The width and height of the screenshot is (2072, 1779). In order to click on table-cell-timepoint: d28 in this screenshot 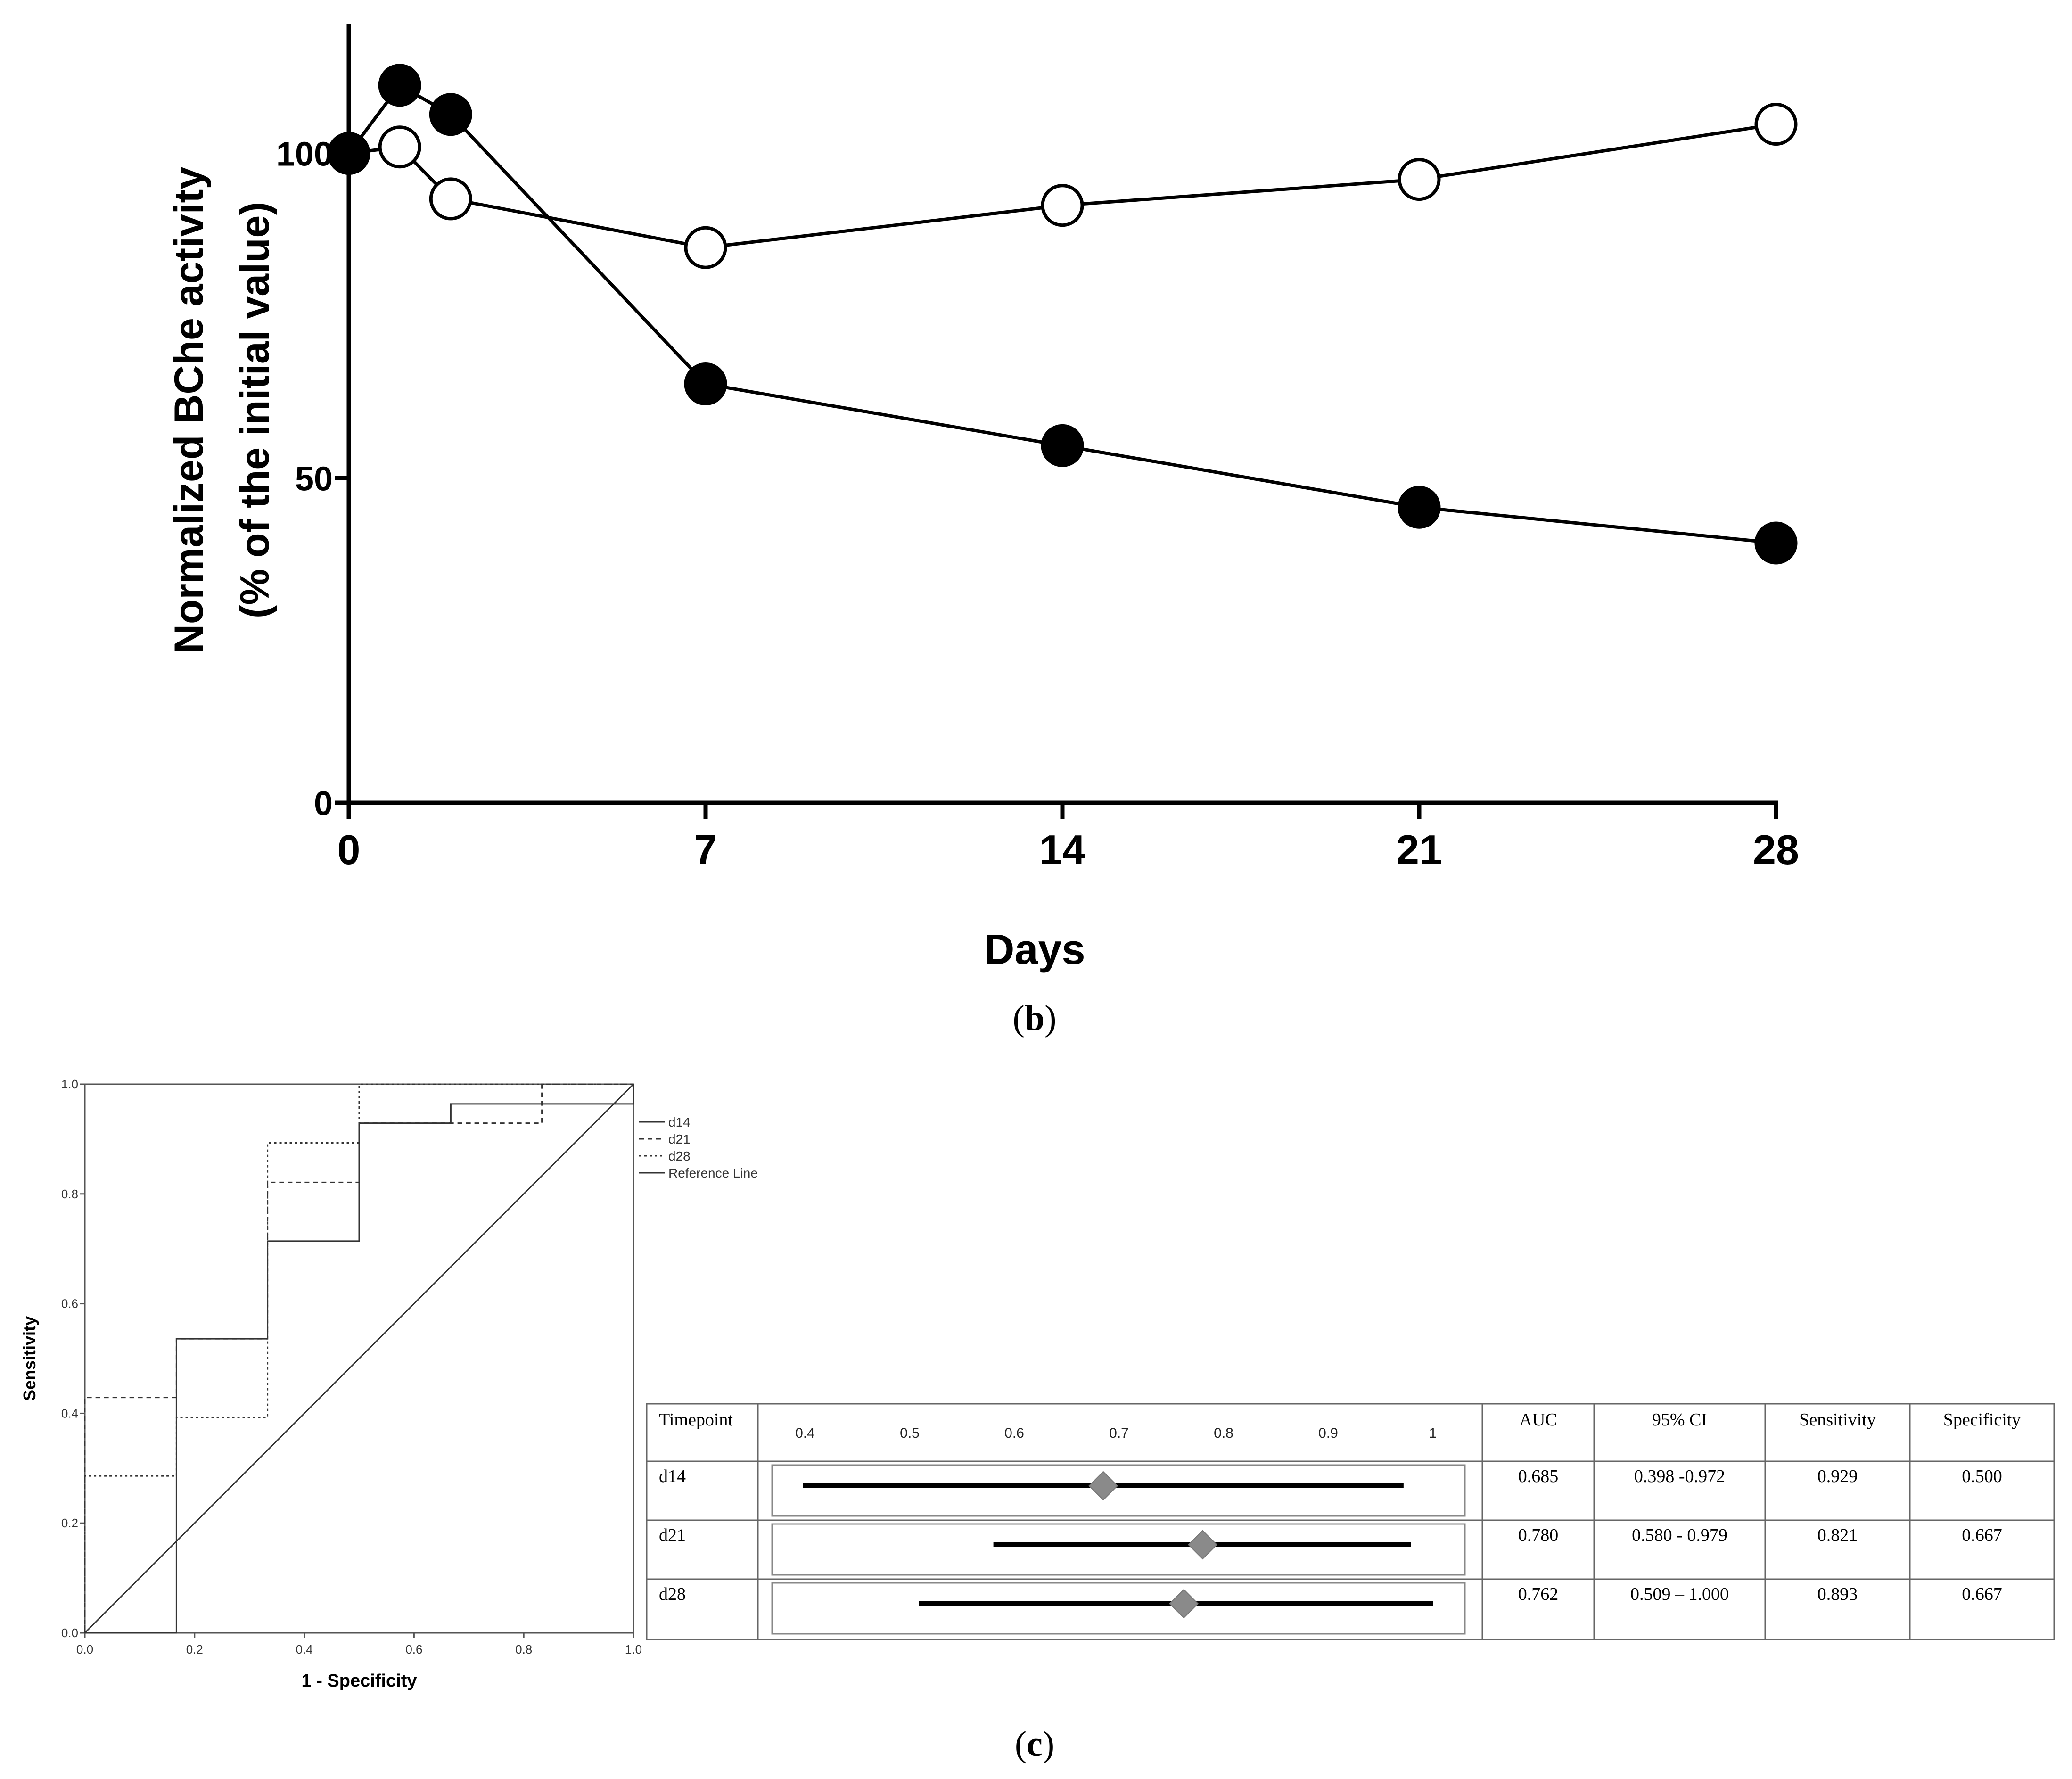, I will do `click(672, 1594)`.